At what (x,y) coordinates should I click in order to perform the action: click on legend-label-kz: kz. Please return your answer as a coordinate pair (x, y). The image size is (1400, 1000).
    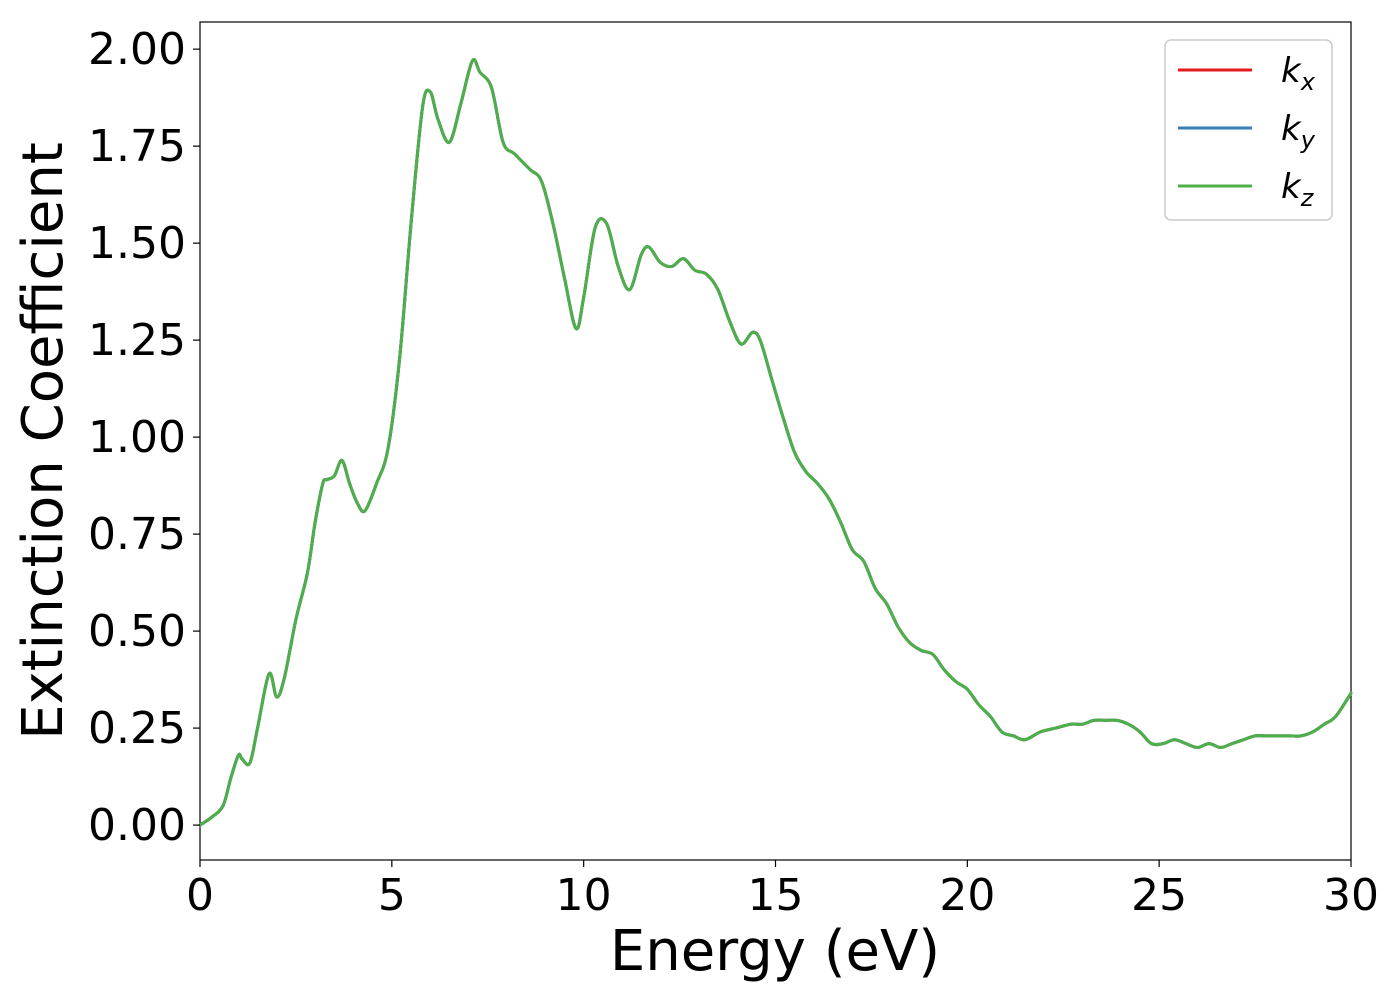
    Looking at the image, I should click on (1298, 189).